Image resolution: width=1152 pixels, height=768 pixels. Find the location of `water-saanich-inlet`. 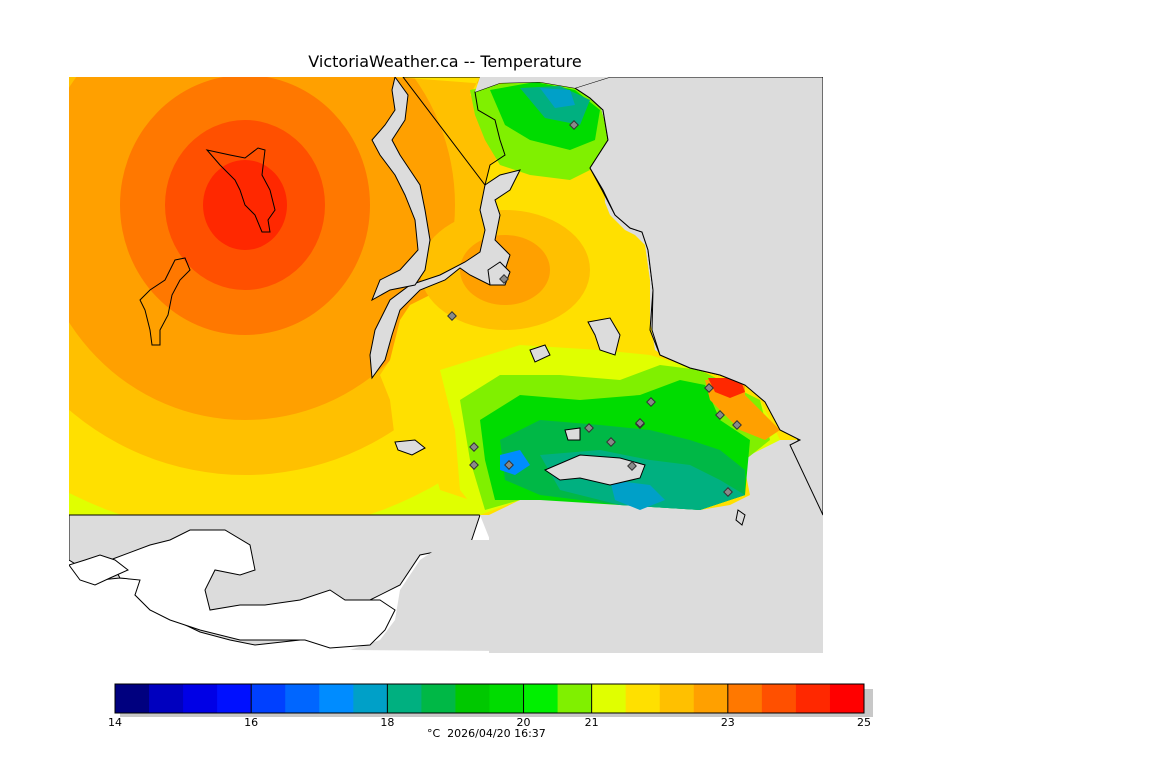

water-saanich-inlet is located at coordinates (445, 274).